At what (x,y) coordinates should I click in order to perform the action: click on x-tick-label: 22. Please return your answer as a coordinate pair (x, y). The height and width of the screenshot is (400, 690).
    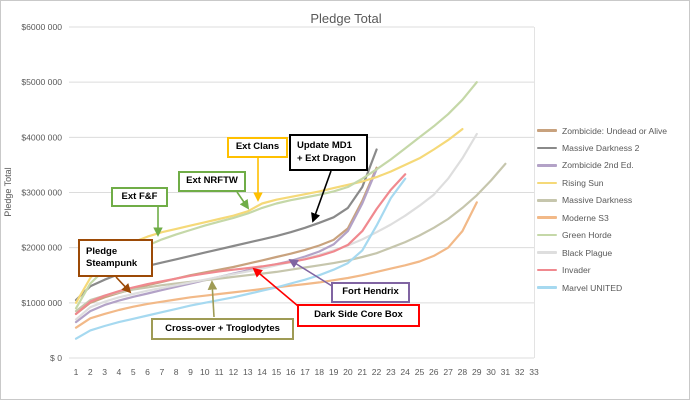
    Looking at the image, I should click on (377, 372).